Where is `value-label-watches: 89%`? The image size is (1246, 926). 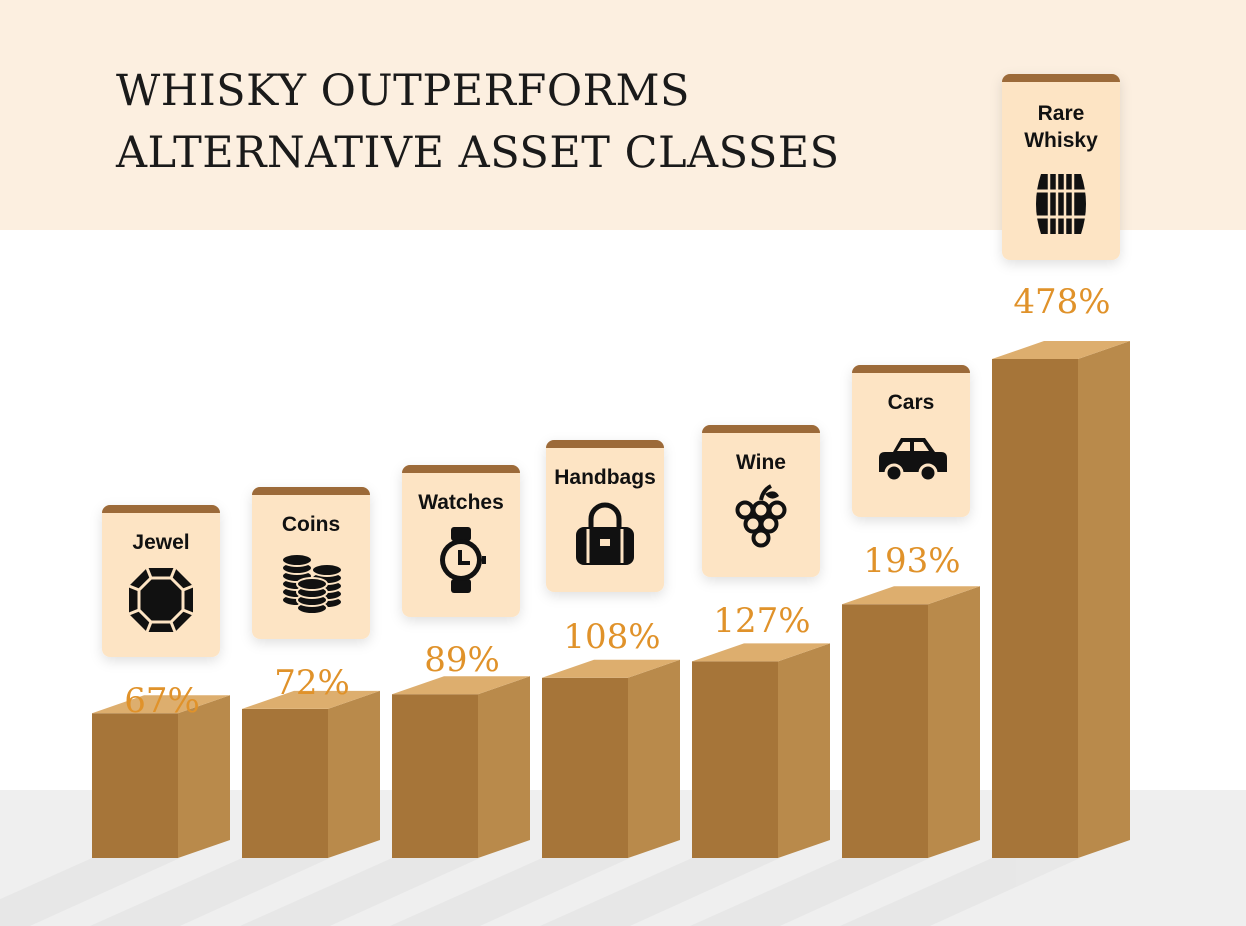
value-label-watches: 89% is located at coordinates (462, 660).